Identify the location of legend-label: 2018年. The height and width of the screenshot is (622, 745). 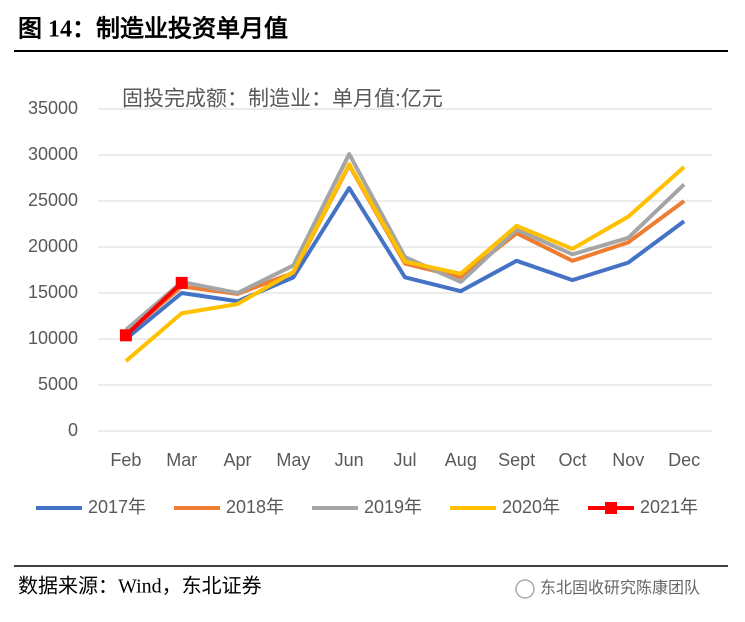
(255, 507).